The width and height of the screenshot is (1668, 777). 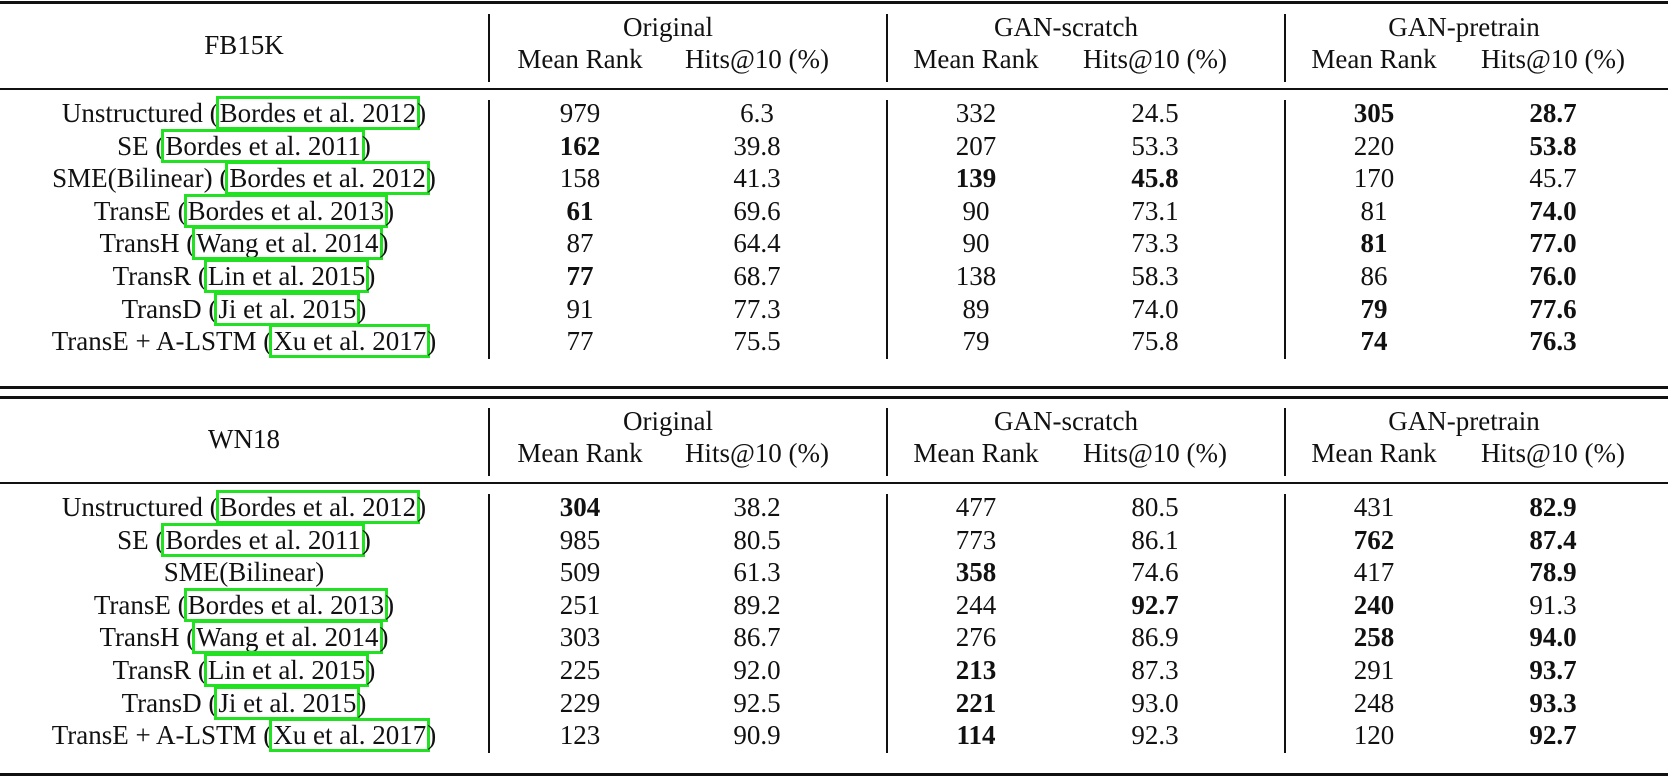 I want to click on mean-rank-cell: 358, so click(x=976, y=572).